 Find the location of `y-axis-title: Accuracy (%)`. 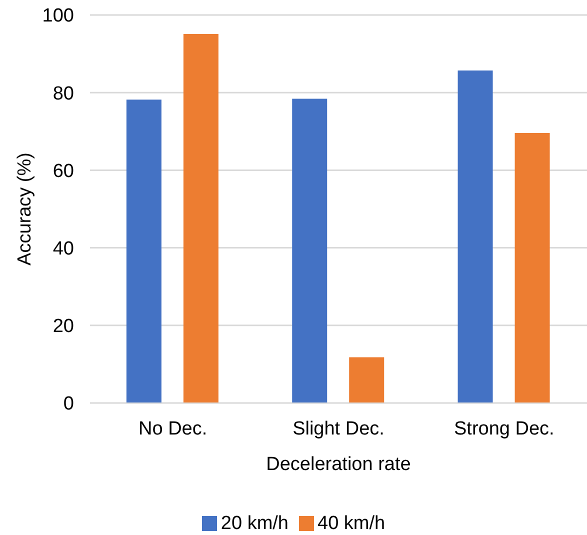

y-axis-title: Accuracy (%) is located at coordinates (25, 209).